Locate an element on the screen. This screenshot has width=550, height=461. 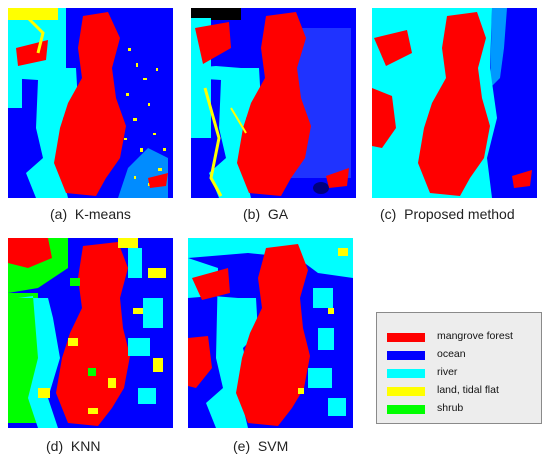
panel-ga-map is located at coordinates (273, 103).